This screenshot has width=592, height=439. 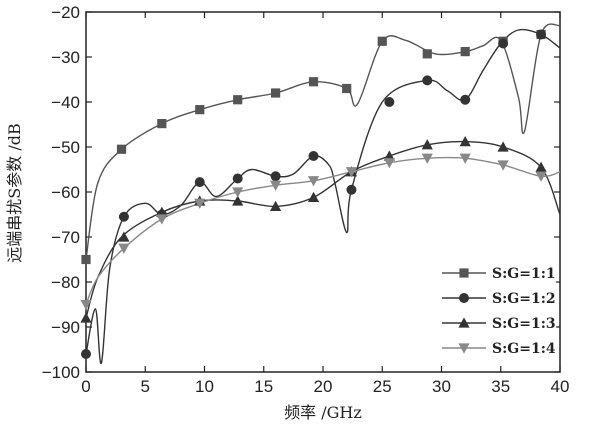 What do you see at coordinates (65, 147) in the screenshot?
I see `y-tick-label: −50` at bounding box center [65, 147].